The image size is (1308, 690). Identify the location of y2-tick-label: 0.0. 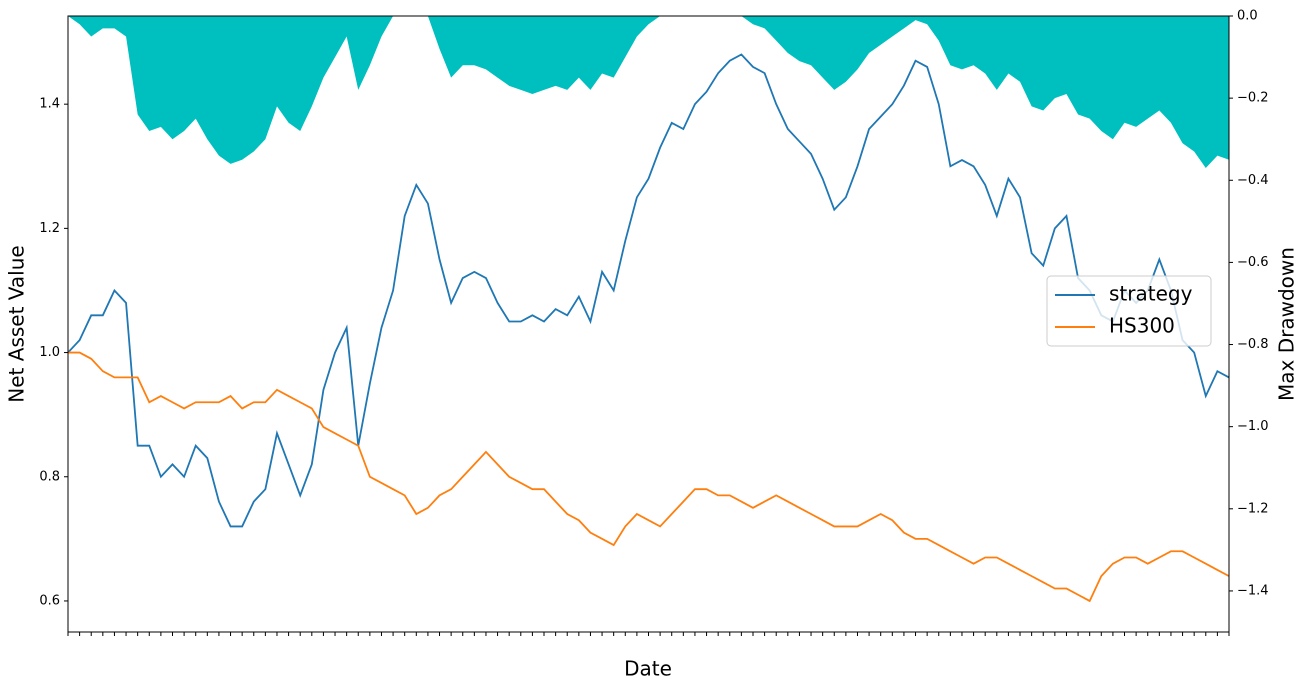
(1247, 16).